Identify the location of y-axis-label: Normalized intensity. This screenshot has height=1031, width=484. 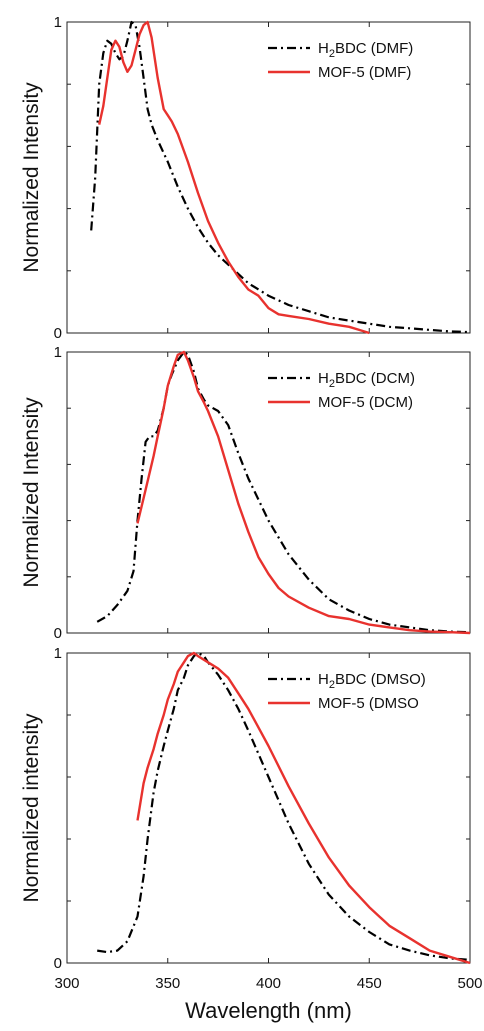
(31, 808).